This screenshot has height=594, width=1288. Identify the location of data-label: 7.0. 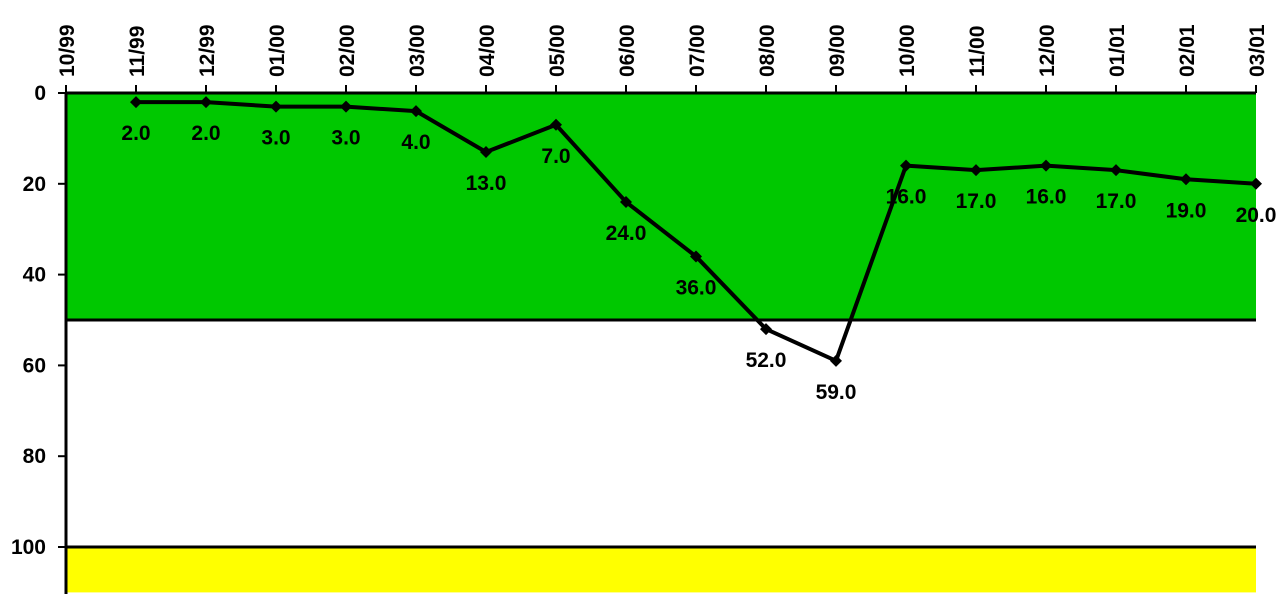
(555, 156).